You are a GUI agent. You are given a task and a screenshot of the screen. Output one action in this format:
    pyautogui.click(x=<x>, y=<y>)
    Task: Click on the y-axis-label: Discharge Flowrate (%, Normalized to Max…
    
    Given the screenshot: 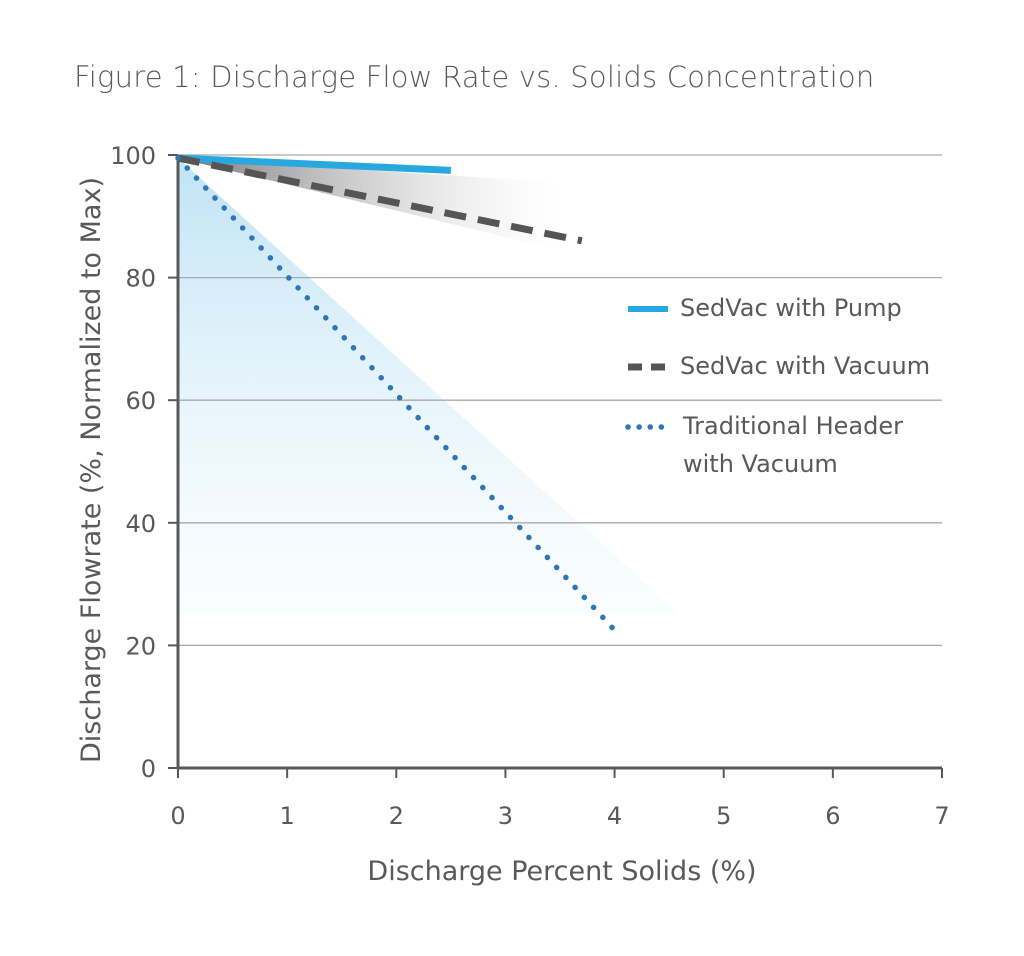 What is the action you would take?
    pyautogui.click(x=91, y=470)
    